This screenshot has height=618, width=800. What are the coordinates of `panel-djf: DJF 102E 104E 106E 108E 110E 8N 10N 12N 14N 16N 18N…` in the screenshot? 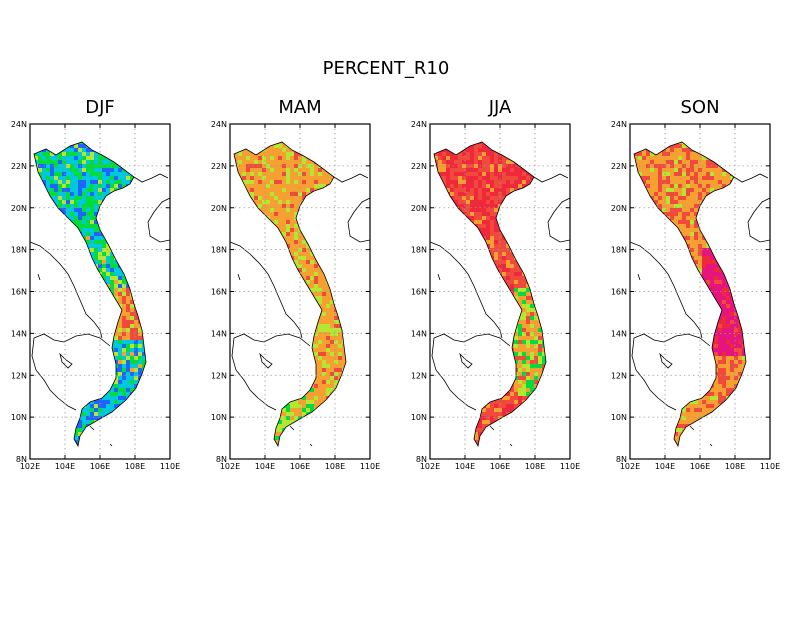 It's located at (95, 284).